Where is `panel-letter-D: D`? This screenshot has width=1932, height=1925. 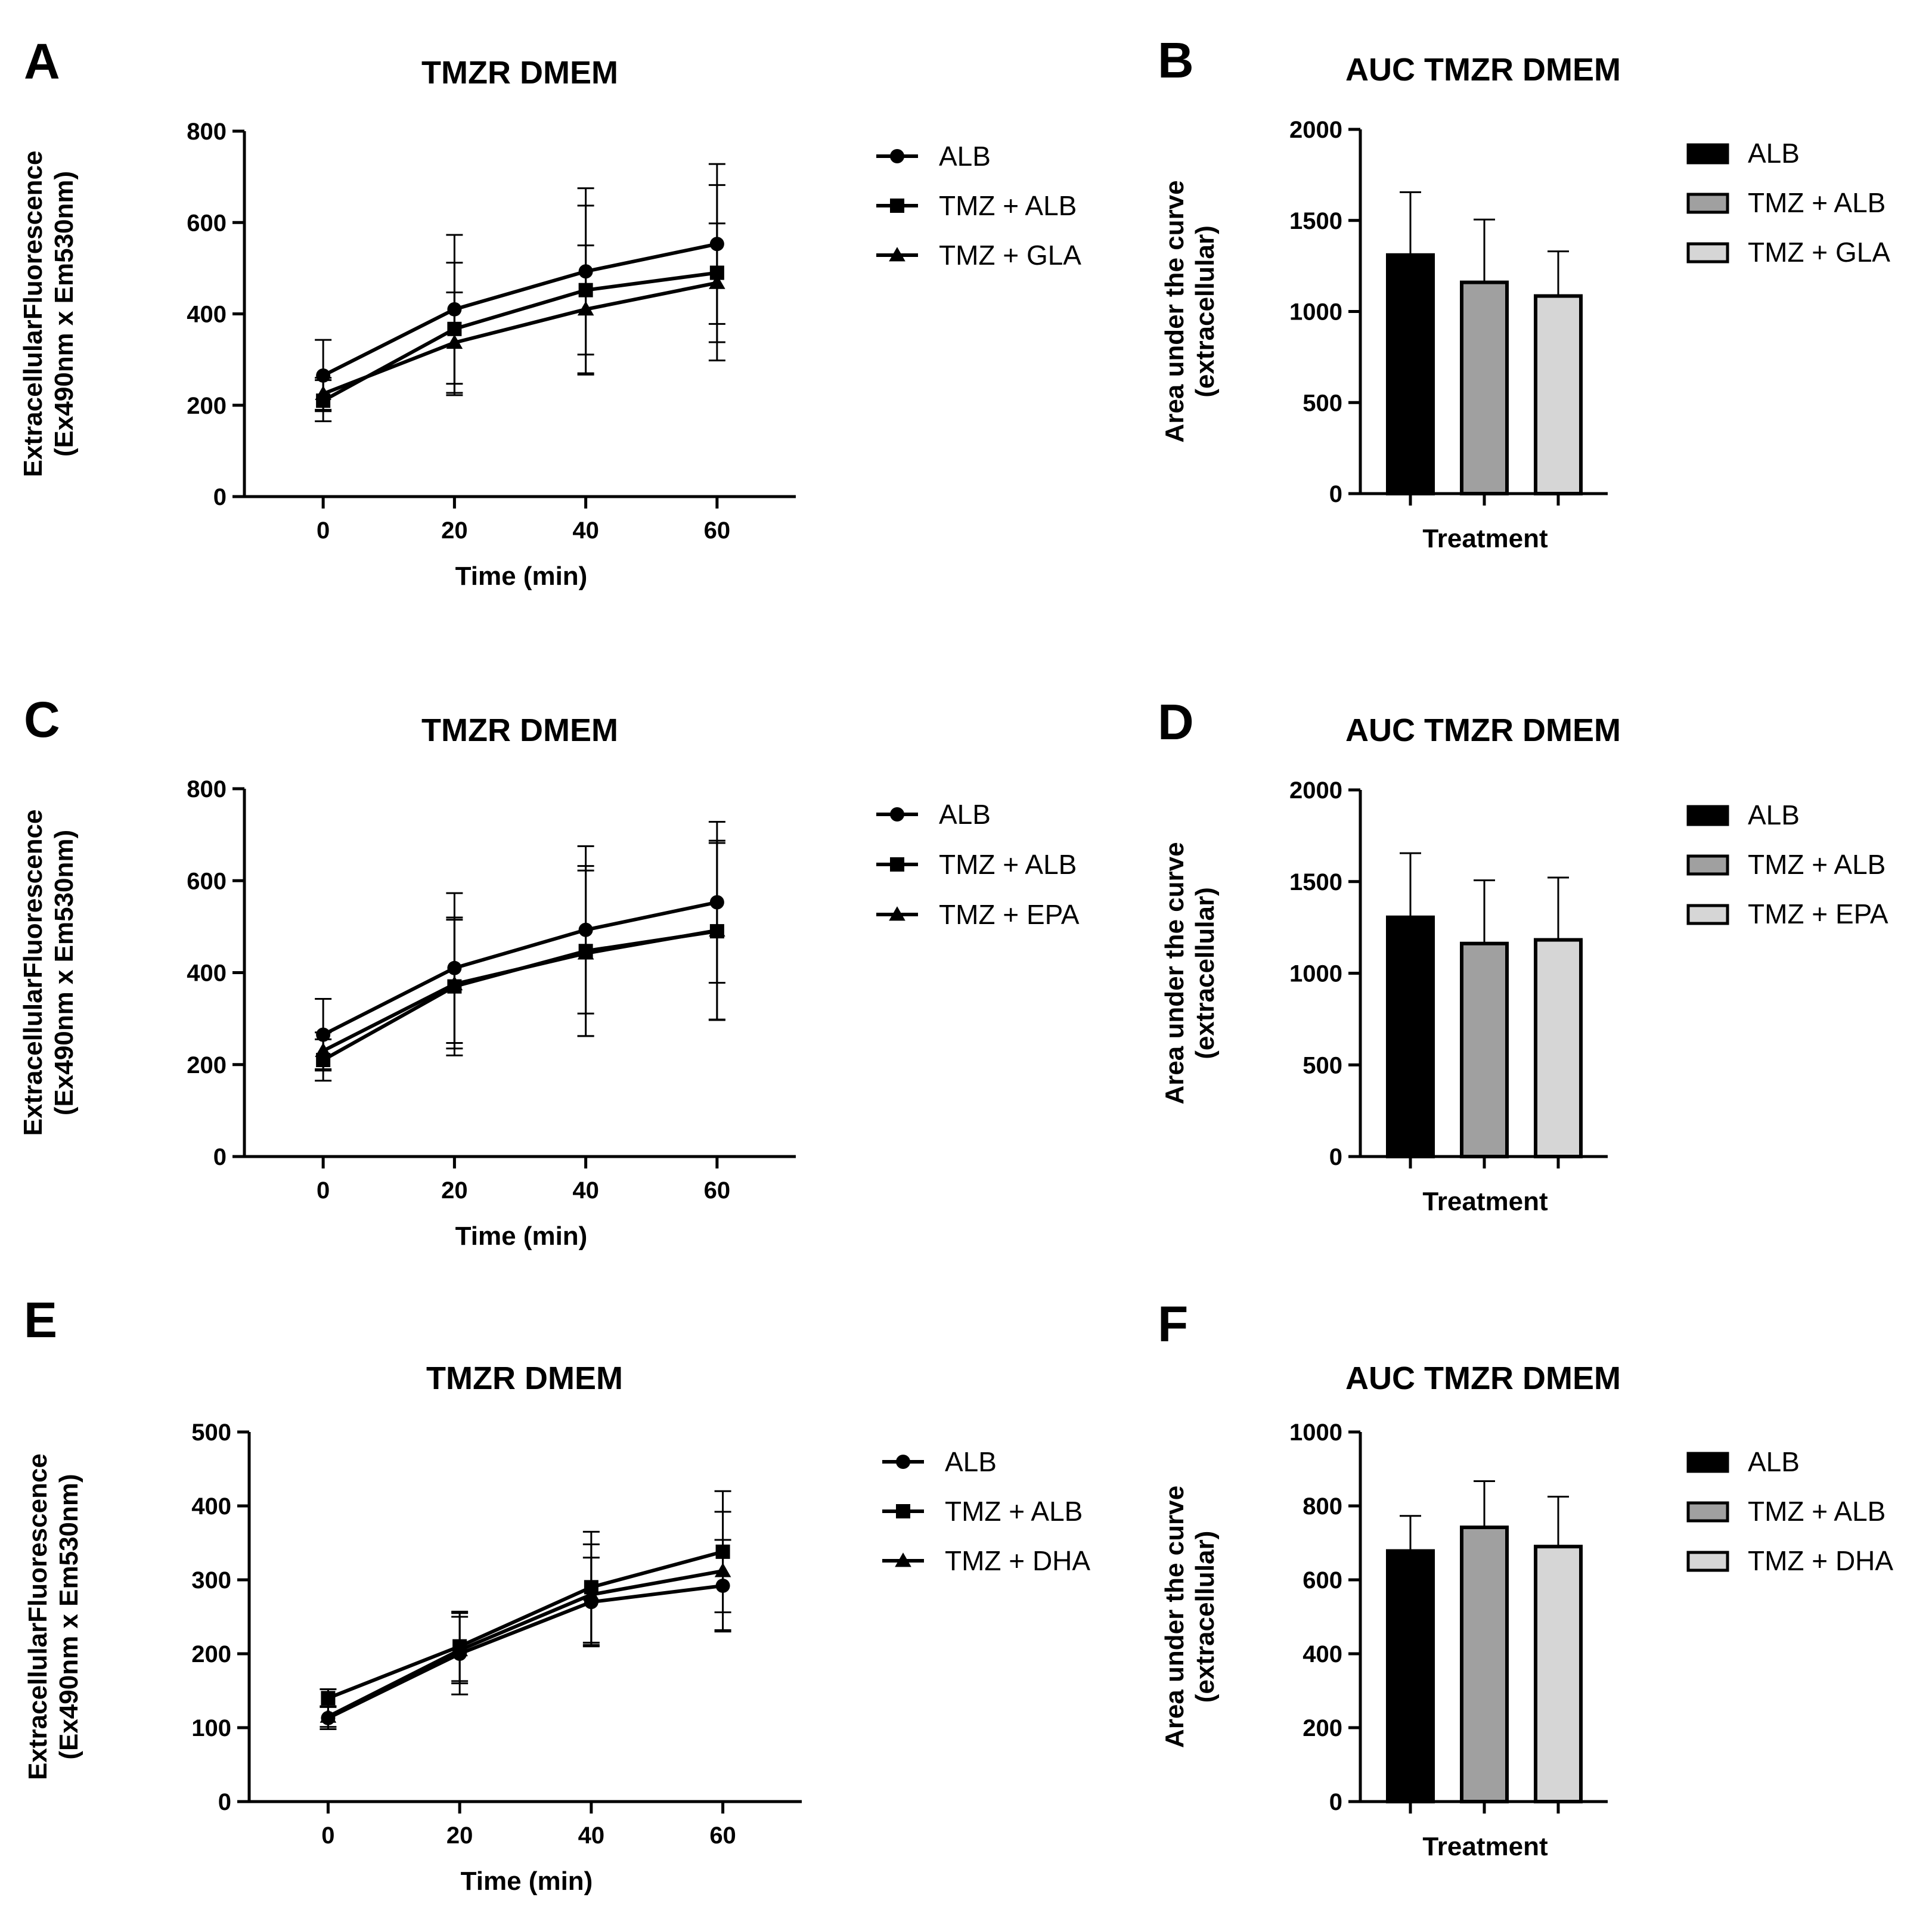
panel-letter-D: D is located at coordinates (1176, 722).